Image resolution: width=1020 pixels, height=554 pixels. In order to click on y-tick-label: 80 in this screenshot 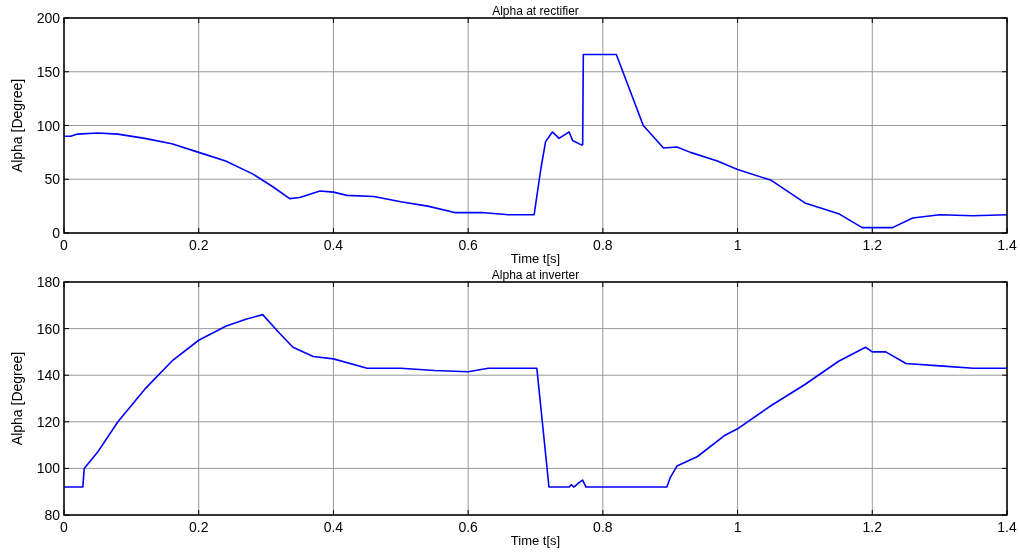, I will do `click(52, 515)`.